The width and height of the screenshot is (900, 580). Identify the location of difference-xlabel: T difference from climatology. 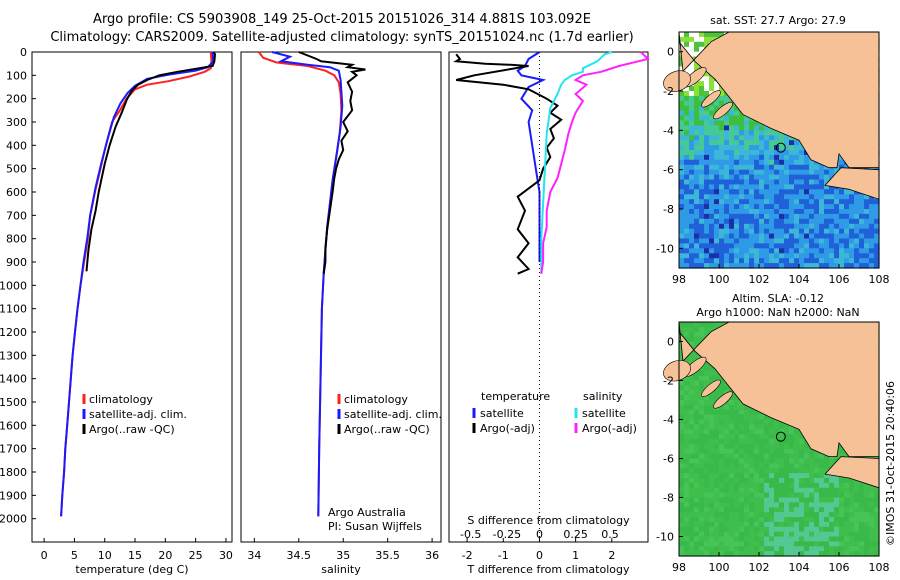
(548, 569).